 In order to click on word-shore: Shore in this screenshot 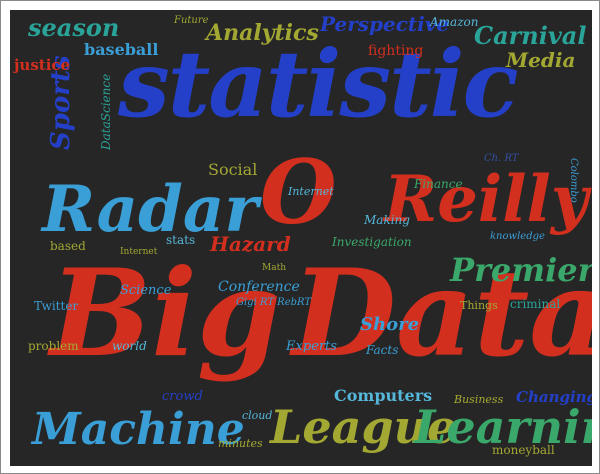, I will do `click(390, 324)`.